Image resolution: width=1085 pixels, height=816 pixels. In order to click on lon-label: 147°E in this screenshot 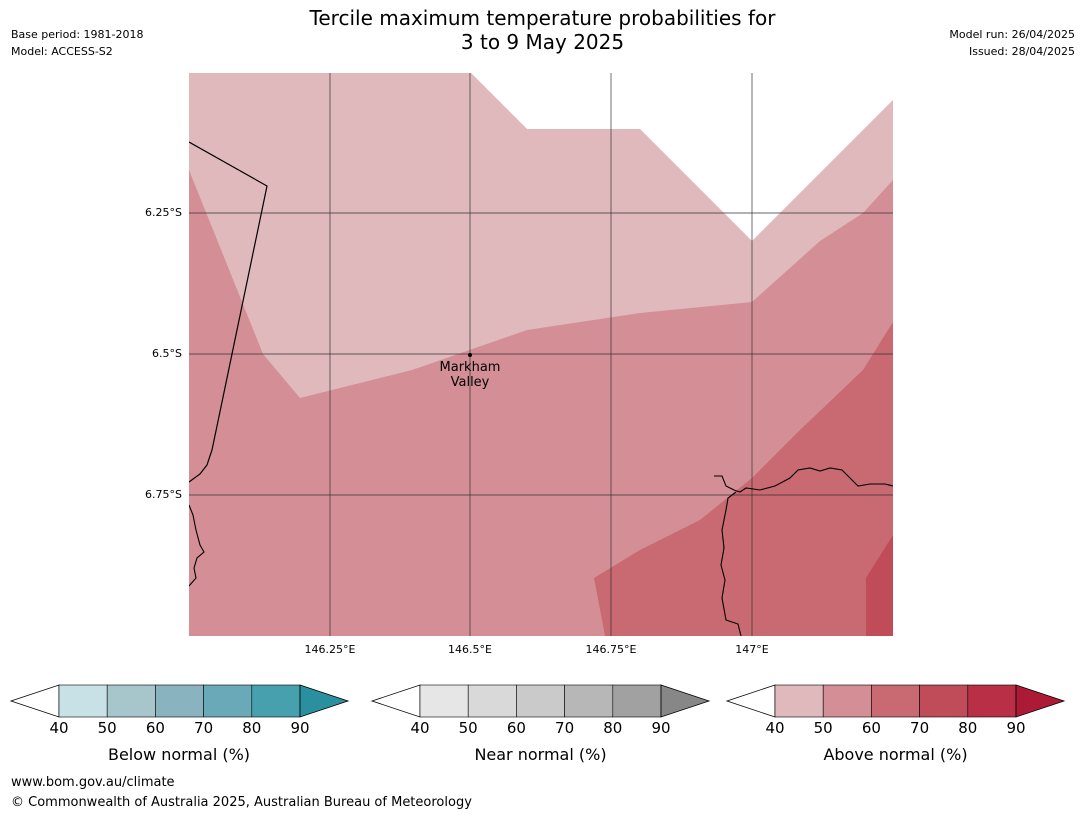, I will do `click(752, 649)`.